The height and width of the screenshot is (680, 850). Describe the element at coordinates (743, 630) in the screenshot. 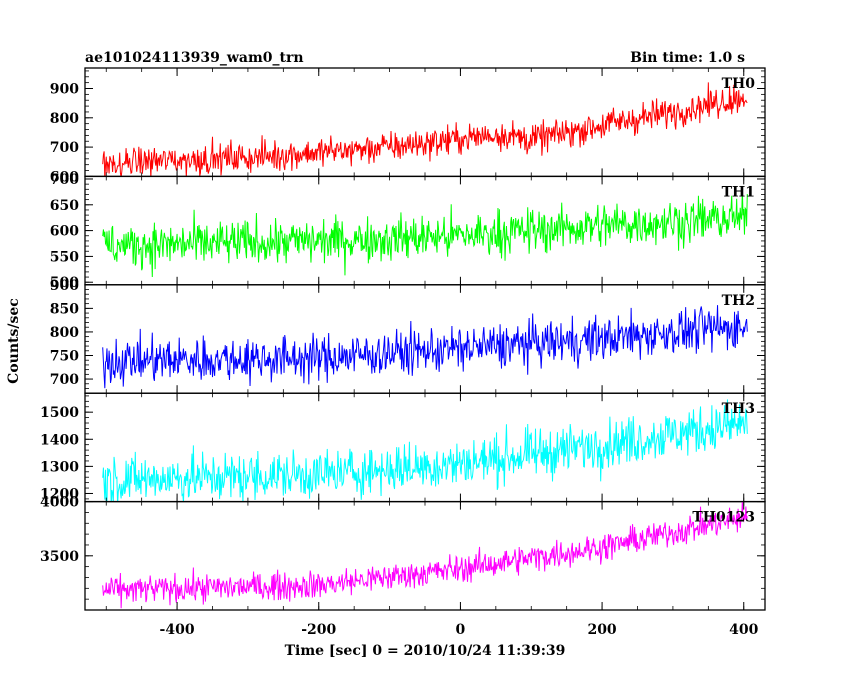

I see `x-tick-label: 400` at that location.